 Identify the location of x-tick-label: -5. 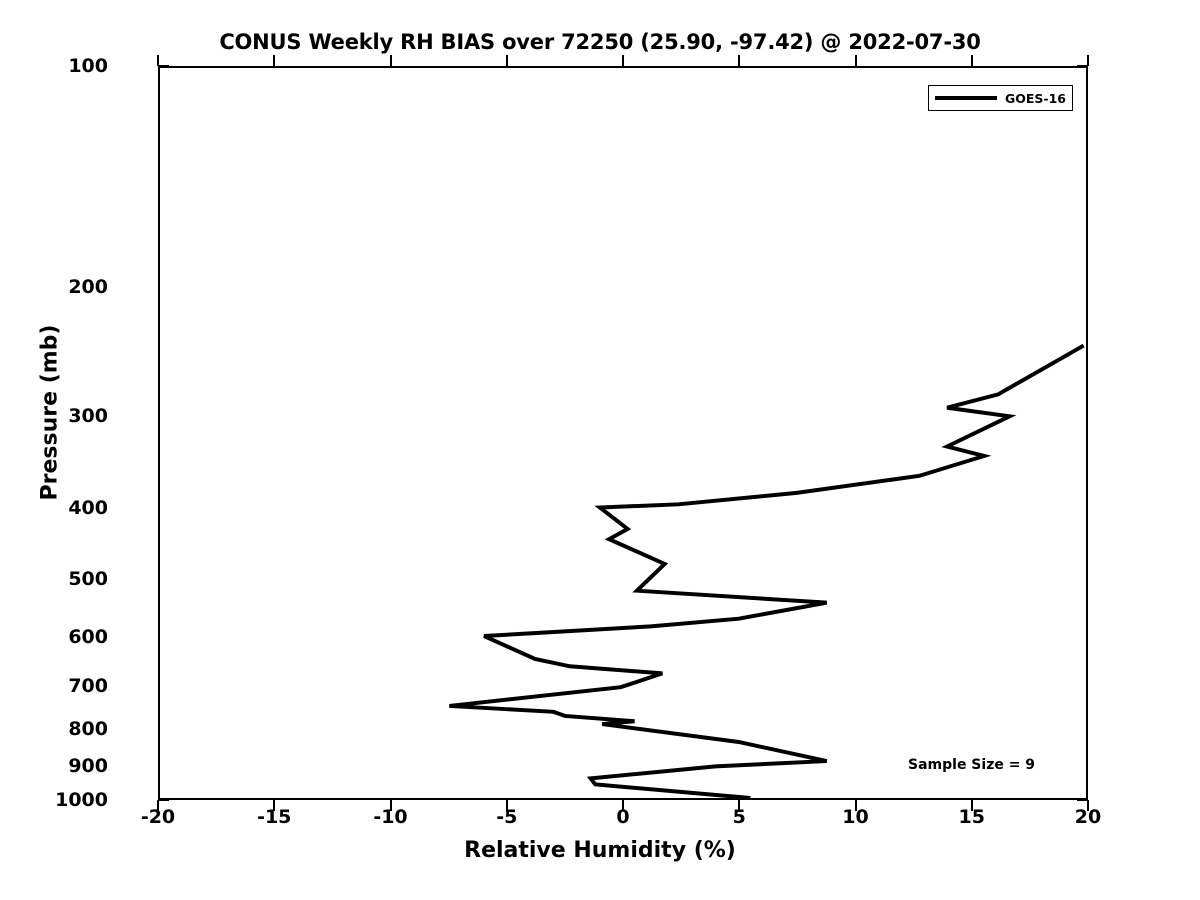
(507, 817).